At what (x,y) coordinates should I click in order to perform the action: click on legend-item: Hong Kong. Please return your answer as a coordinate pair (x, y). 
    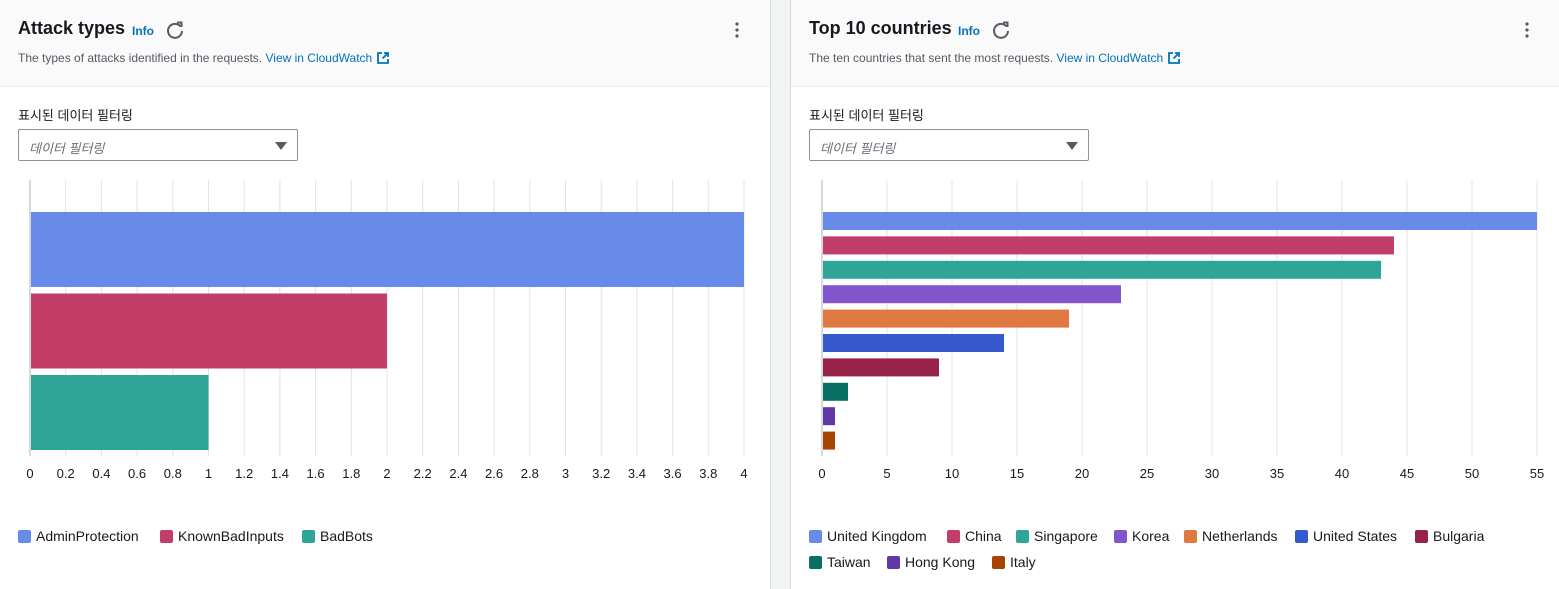
    Looking at the image, I should click on (931, 562).